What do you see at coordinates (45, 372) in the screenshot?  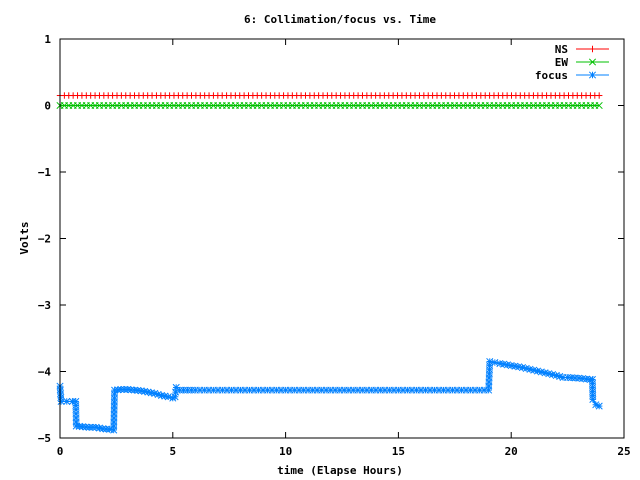 I see `y-tick-label: −4` at bounding box center [45, 372].